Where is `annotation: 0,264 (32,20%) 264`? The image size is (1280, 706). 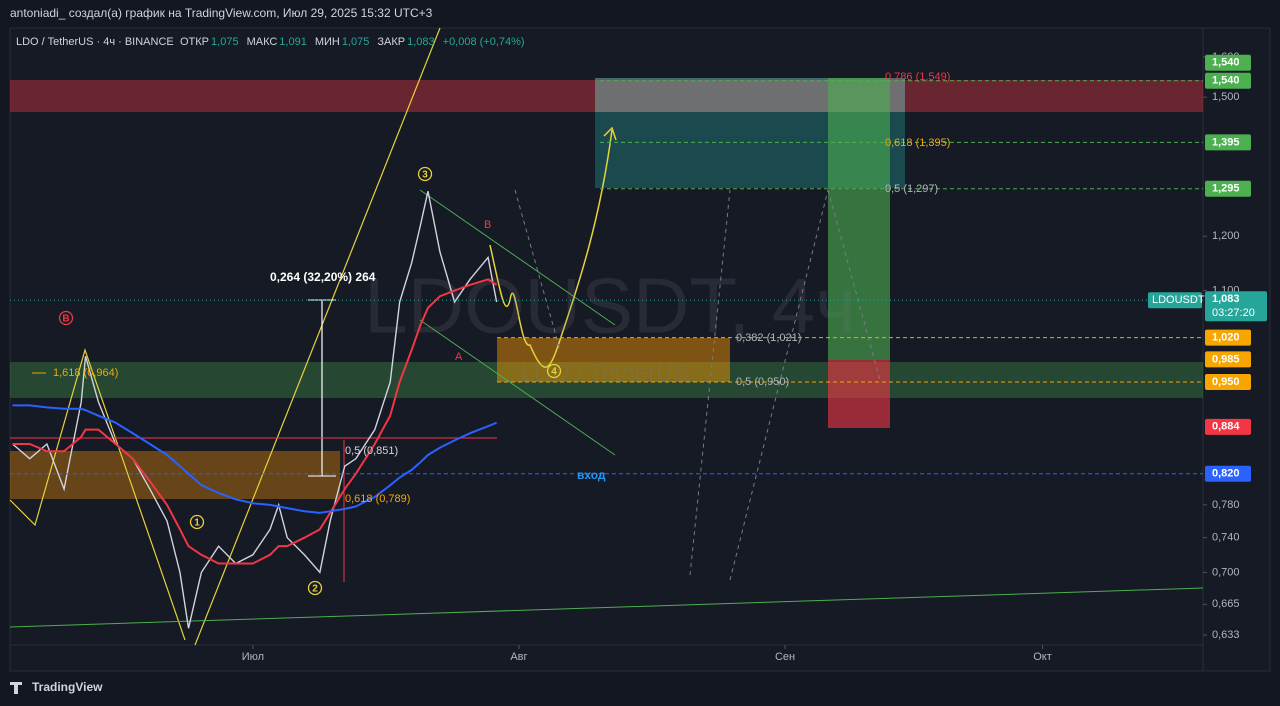
annotation: 0,264 (32,20%) 264 is located at coordinates (323, 277).